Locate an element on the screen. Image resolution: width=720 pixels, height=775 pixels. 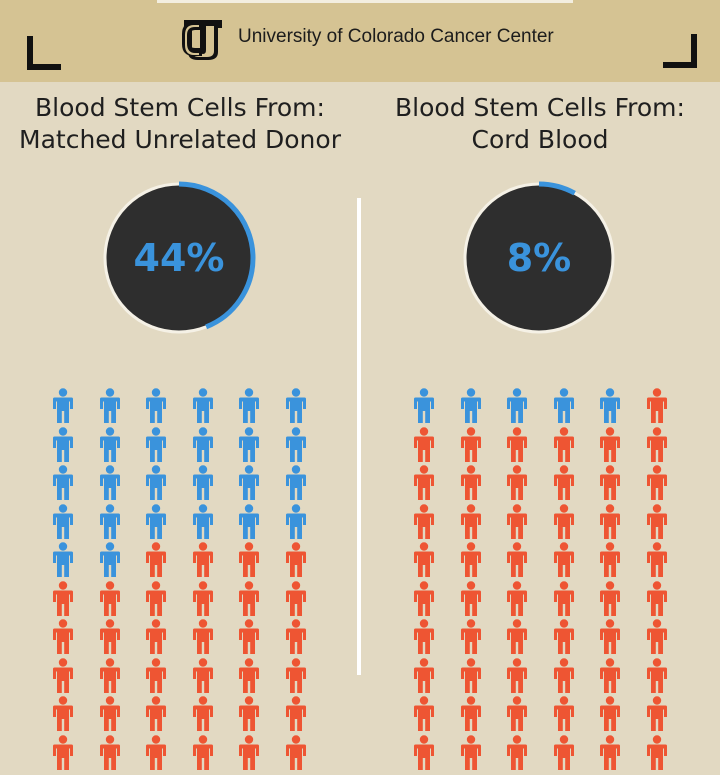
gauge-cord-blood: 8% is located at coordinates (539, 258).